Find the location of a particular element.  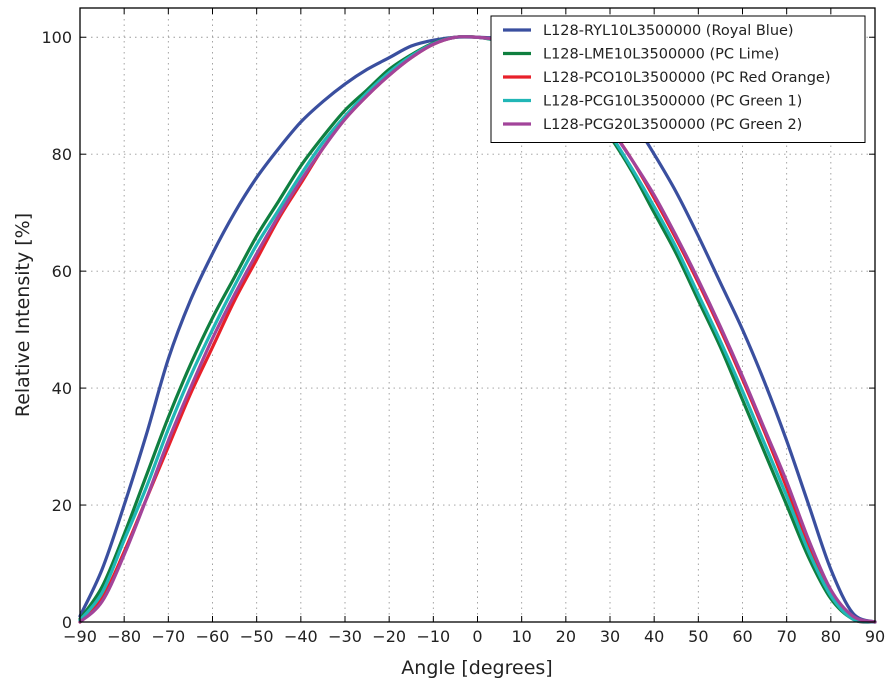

y-tick-label: 0 is located at coordinates (67, 622).